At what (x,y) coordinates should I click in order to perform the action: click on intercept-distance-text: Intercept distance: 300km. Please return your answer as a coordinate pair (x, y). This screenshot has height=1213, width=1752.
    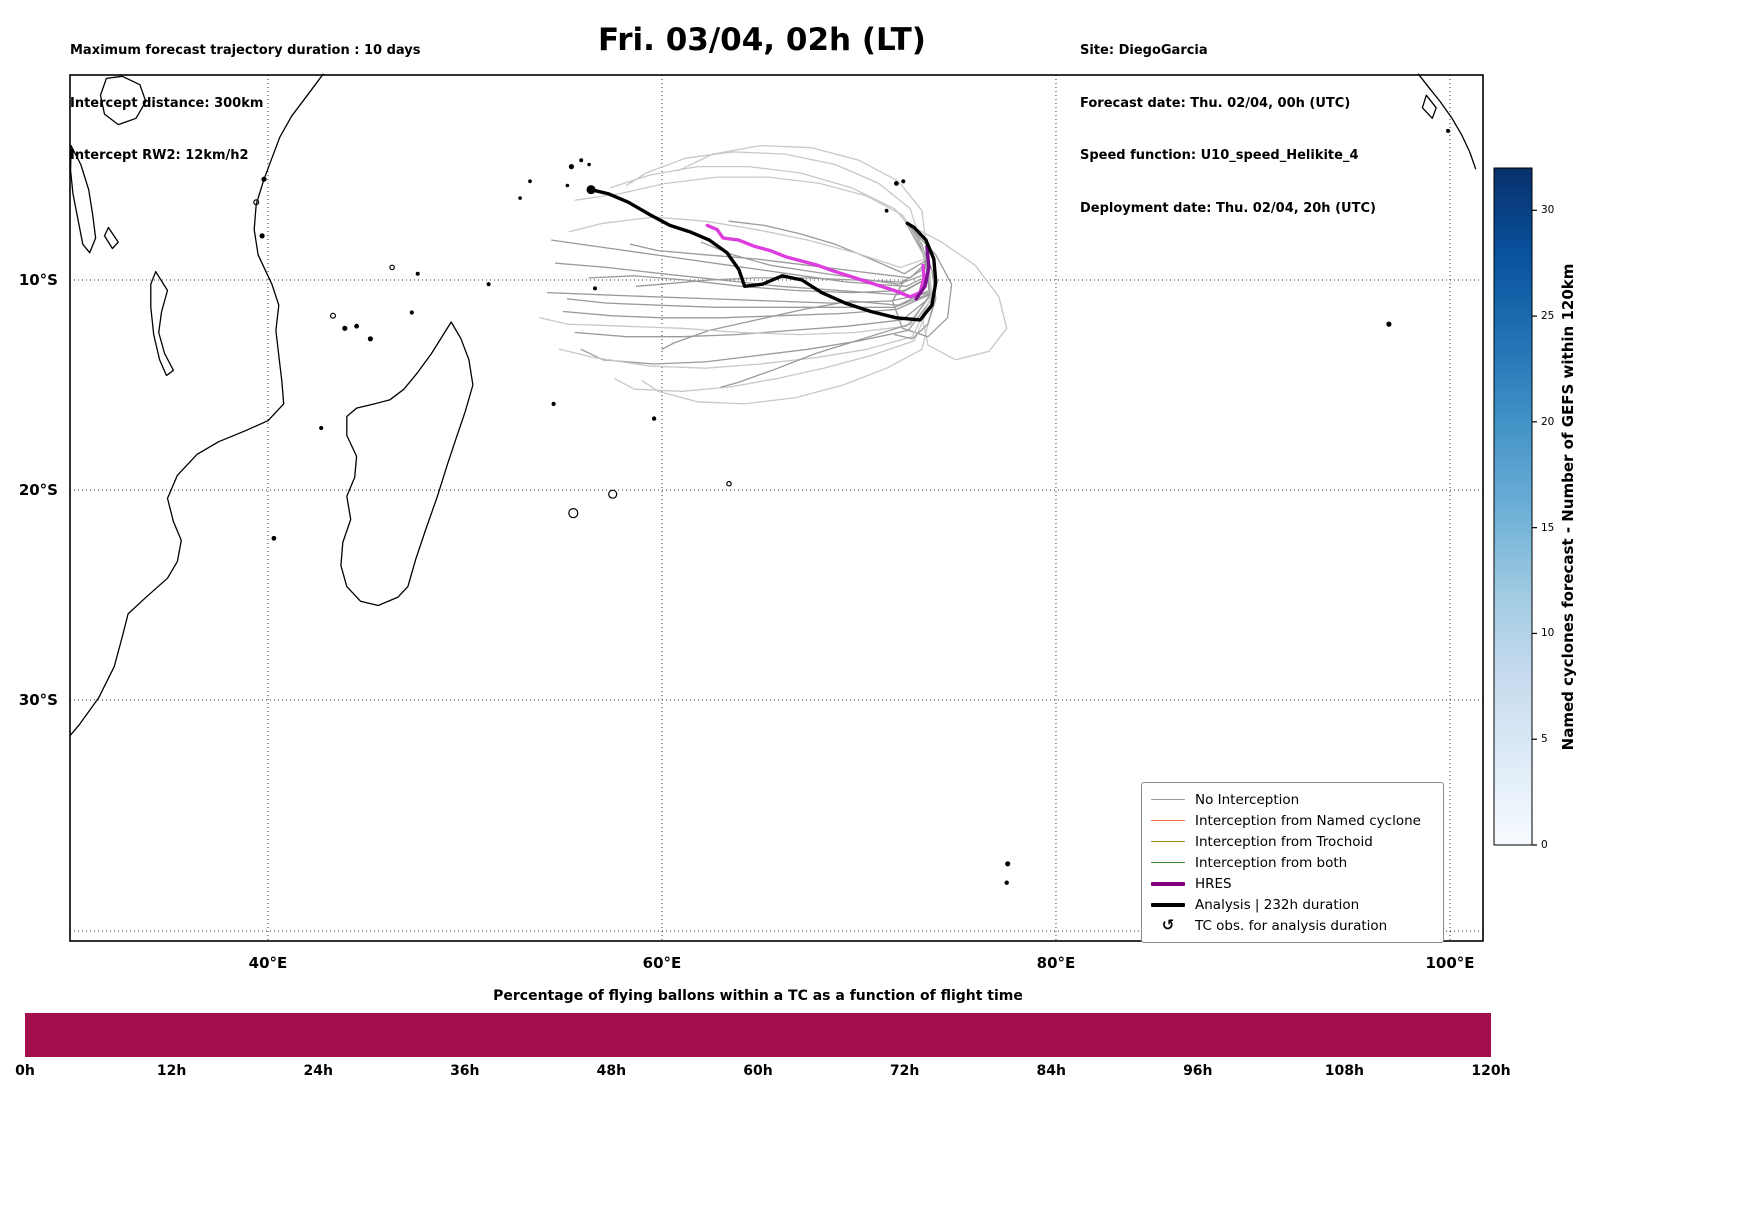
    Looking at the image, I should click on (167, 103).